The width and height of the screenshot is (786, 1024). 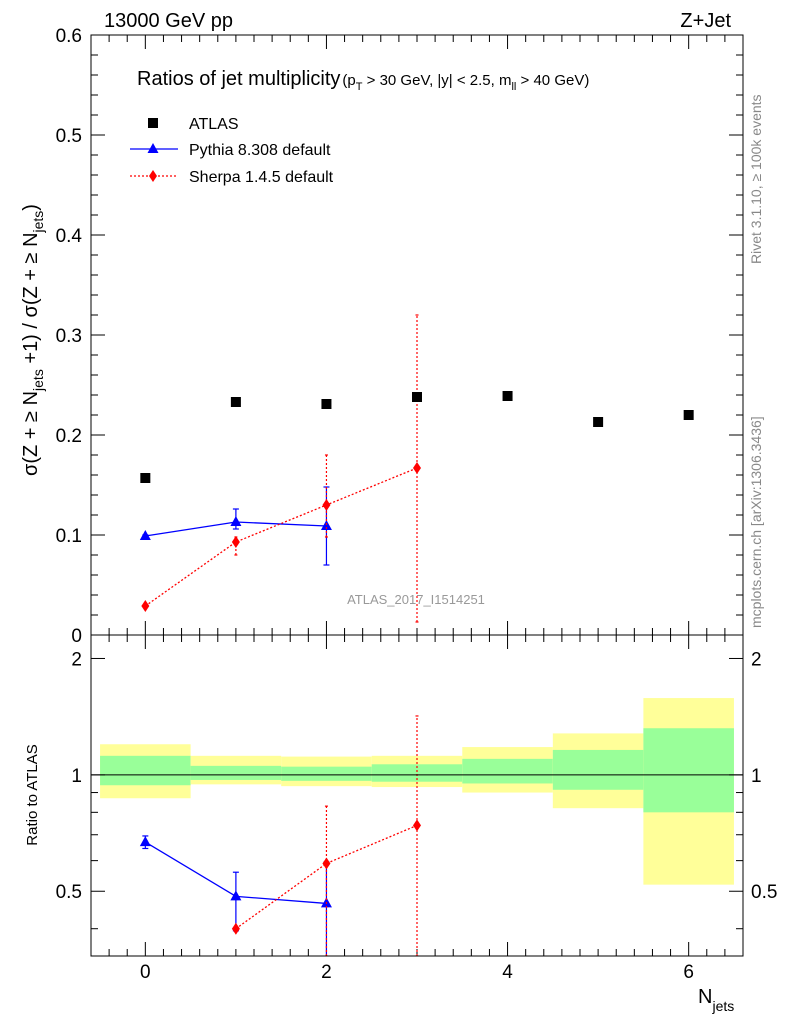 I want to click on x-tick-label: 4, so click(x=507, y=972).